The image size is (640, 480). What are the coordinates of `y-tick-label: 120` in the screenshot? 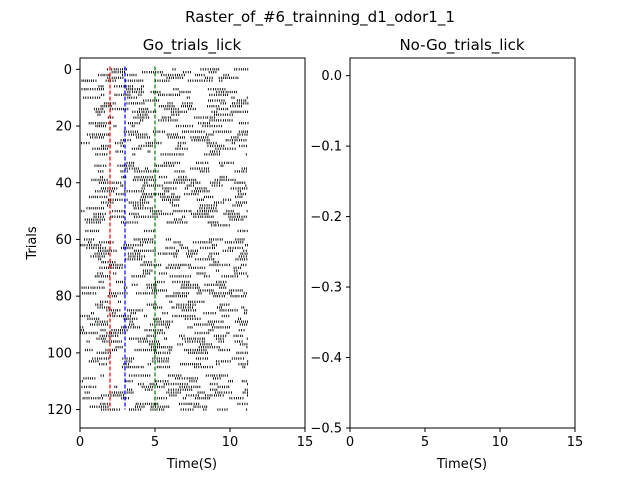 It's located at (59, 410).